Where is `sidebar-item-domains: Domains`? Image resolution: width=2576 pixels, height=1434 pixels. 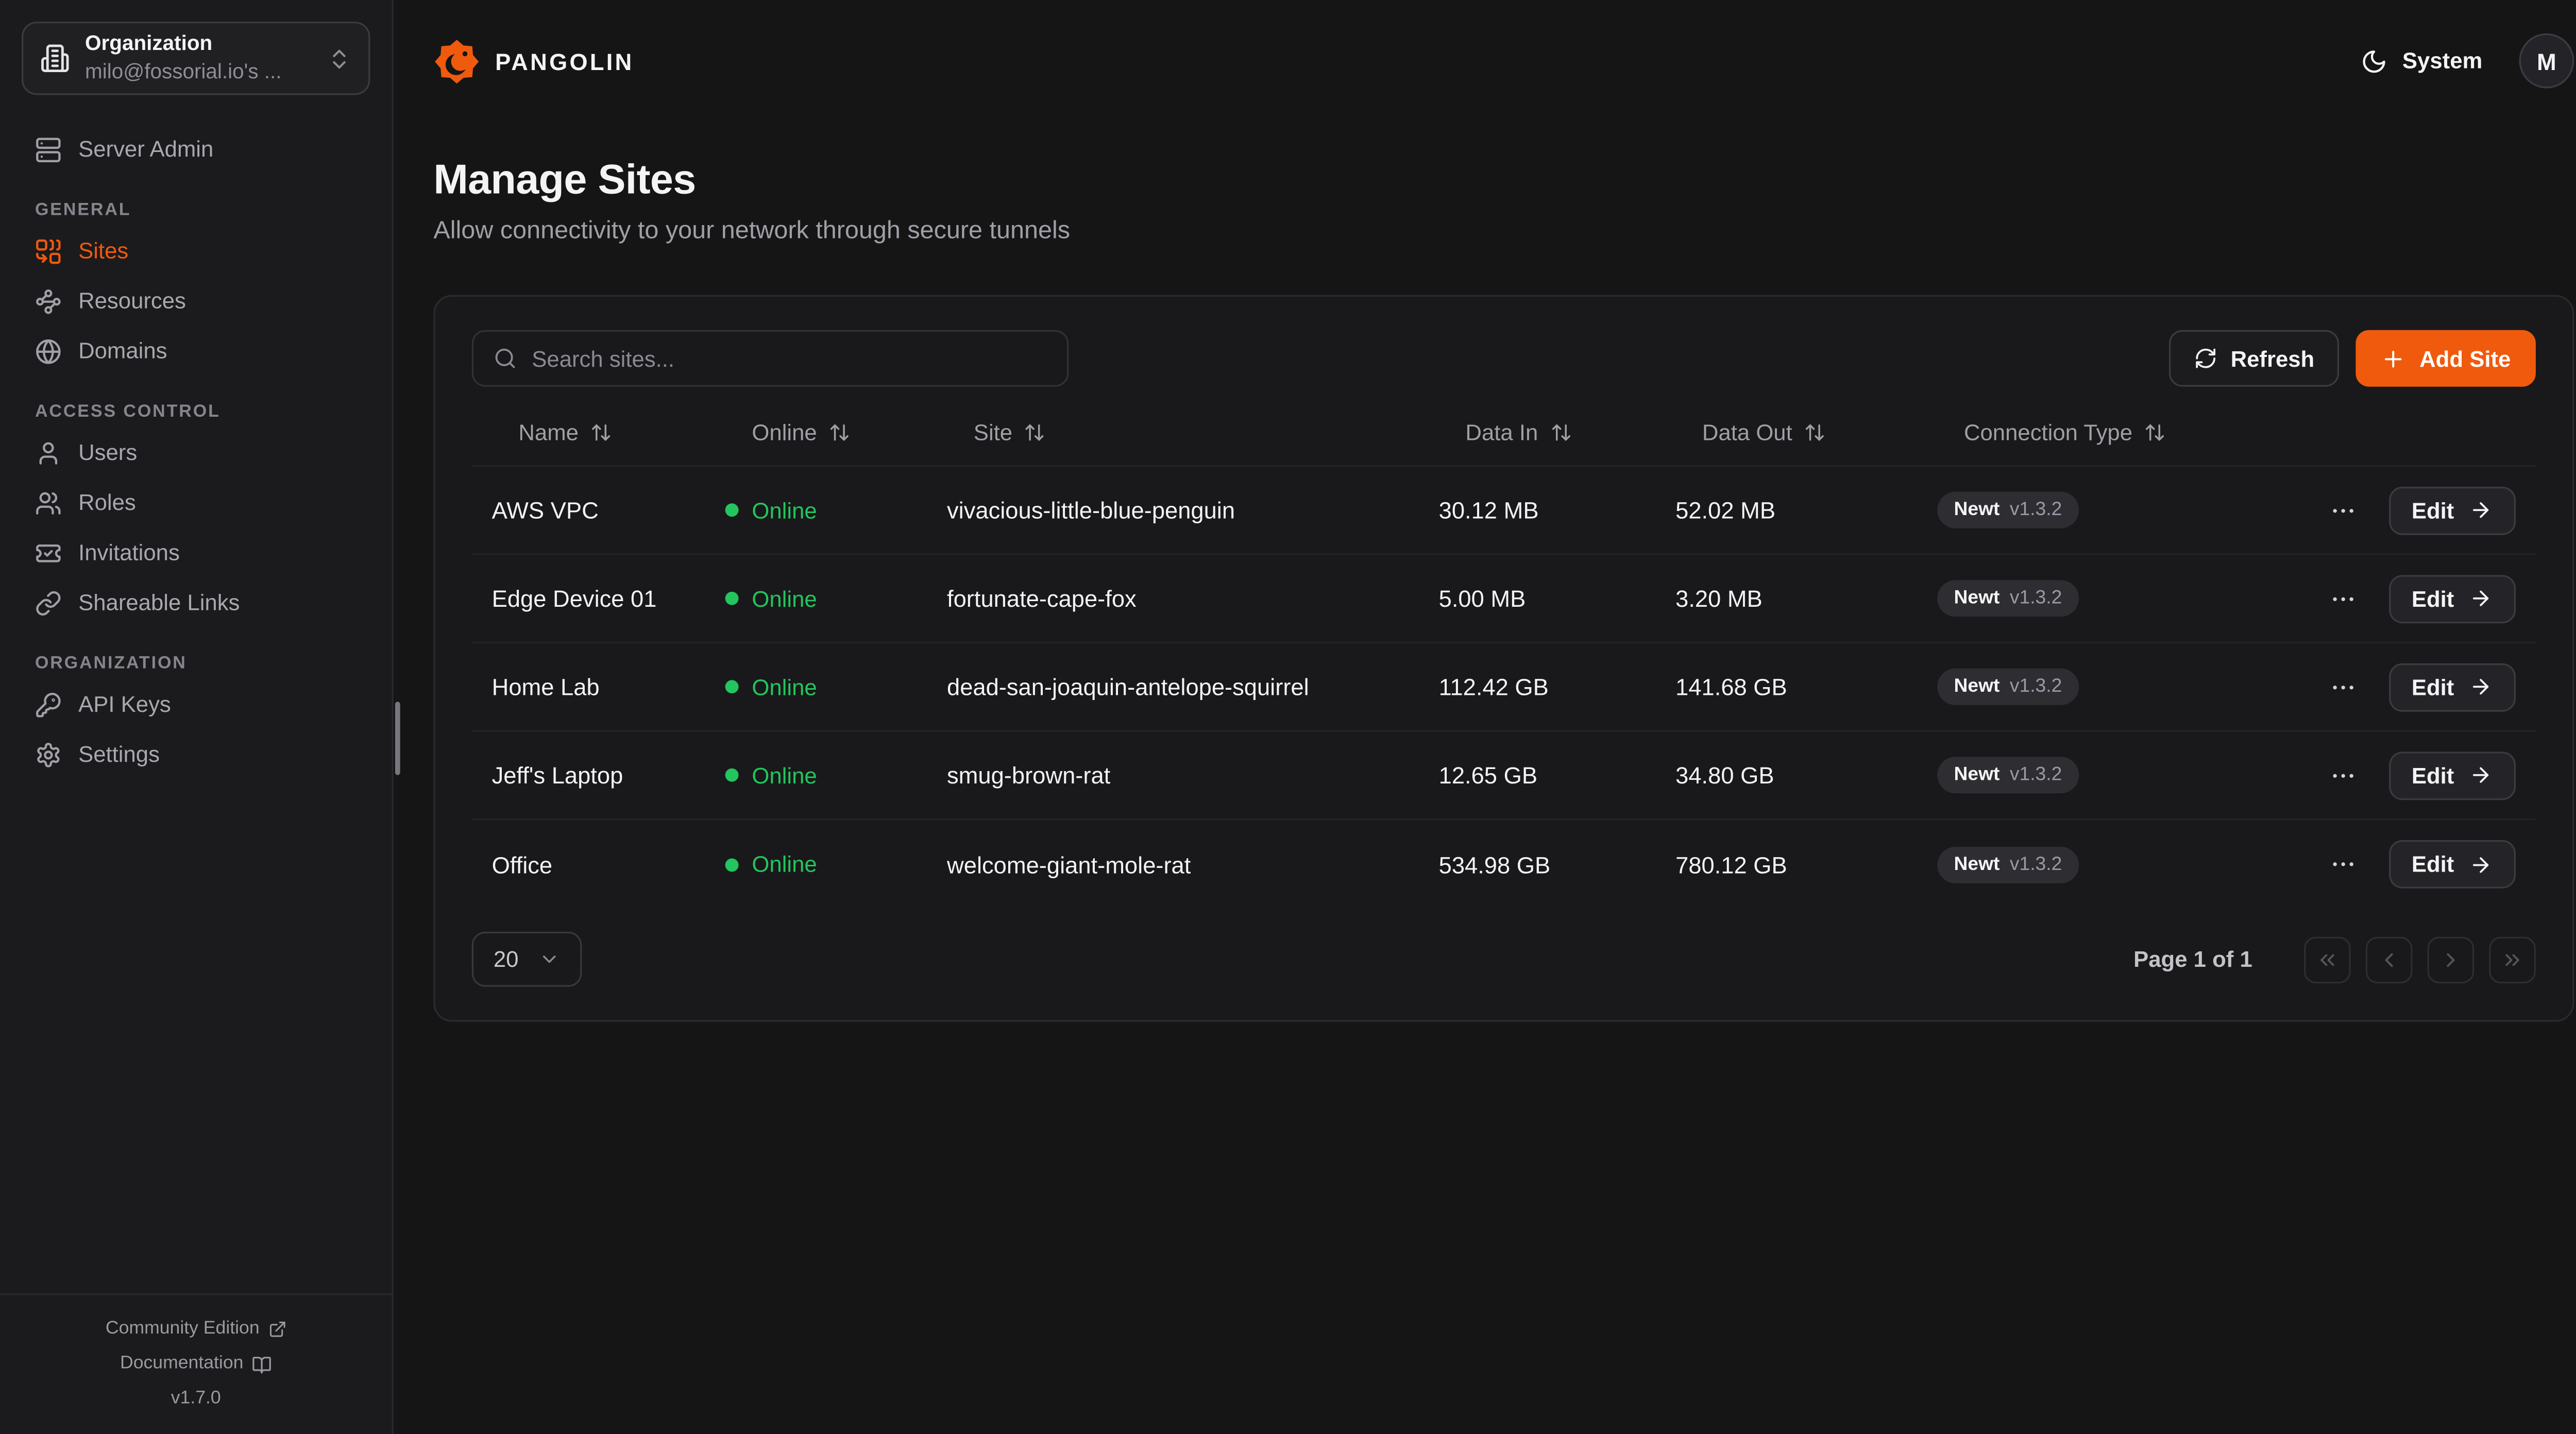
sidebar-item-domains: Domains is located at coordinates (196, 350).